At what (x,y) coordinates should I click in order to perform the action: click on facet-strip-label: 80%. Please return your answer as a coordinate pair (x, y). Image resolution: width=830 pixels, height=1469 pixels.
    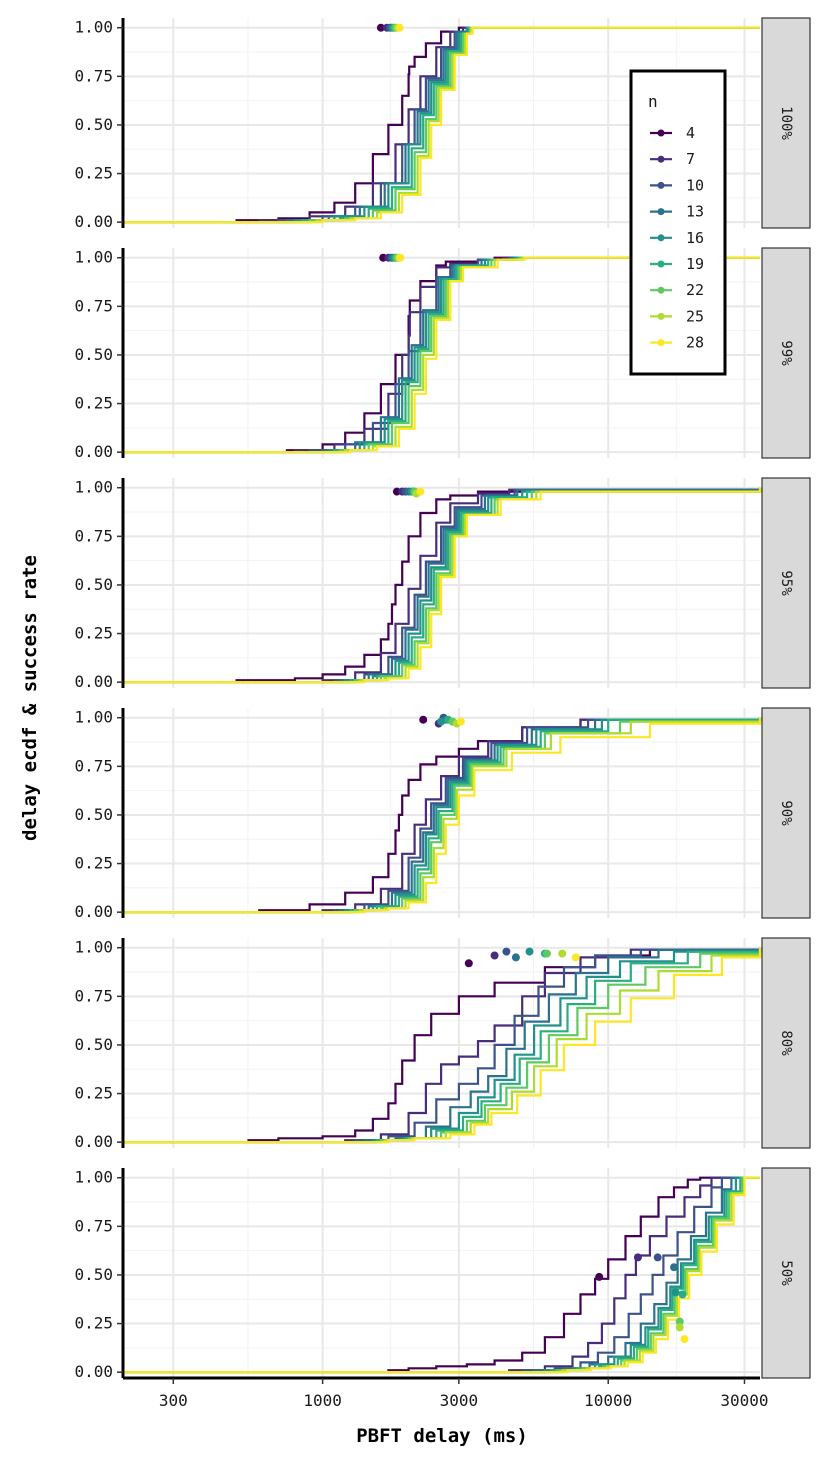
    Looking at the image, I should click on (786, 1043).